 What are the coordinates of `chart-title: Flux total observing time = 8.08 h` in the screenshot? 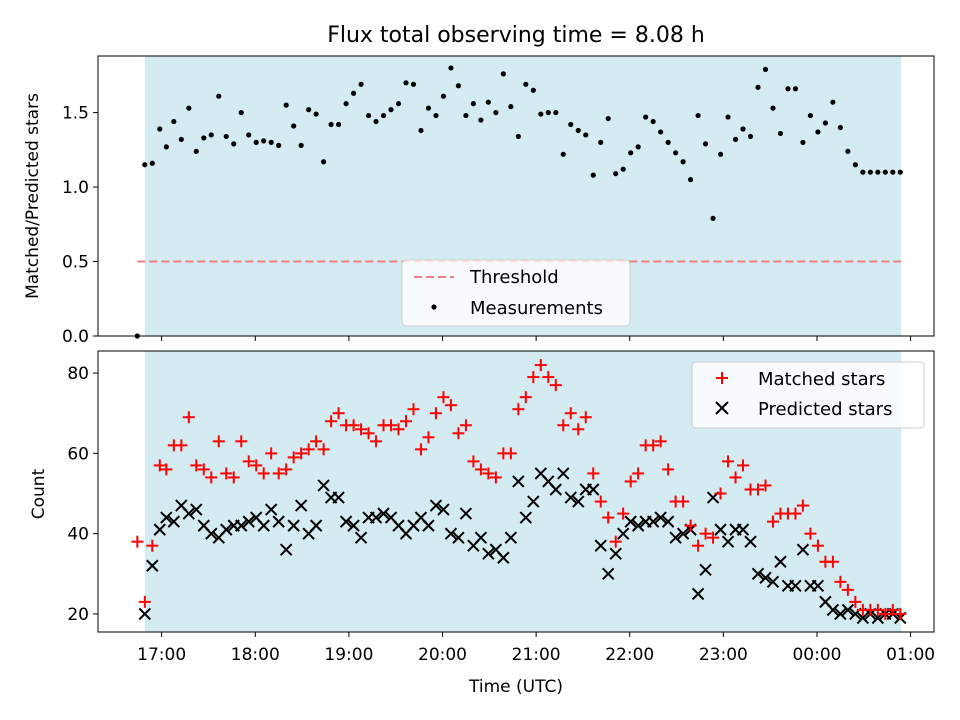 It's located at (516, 35).